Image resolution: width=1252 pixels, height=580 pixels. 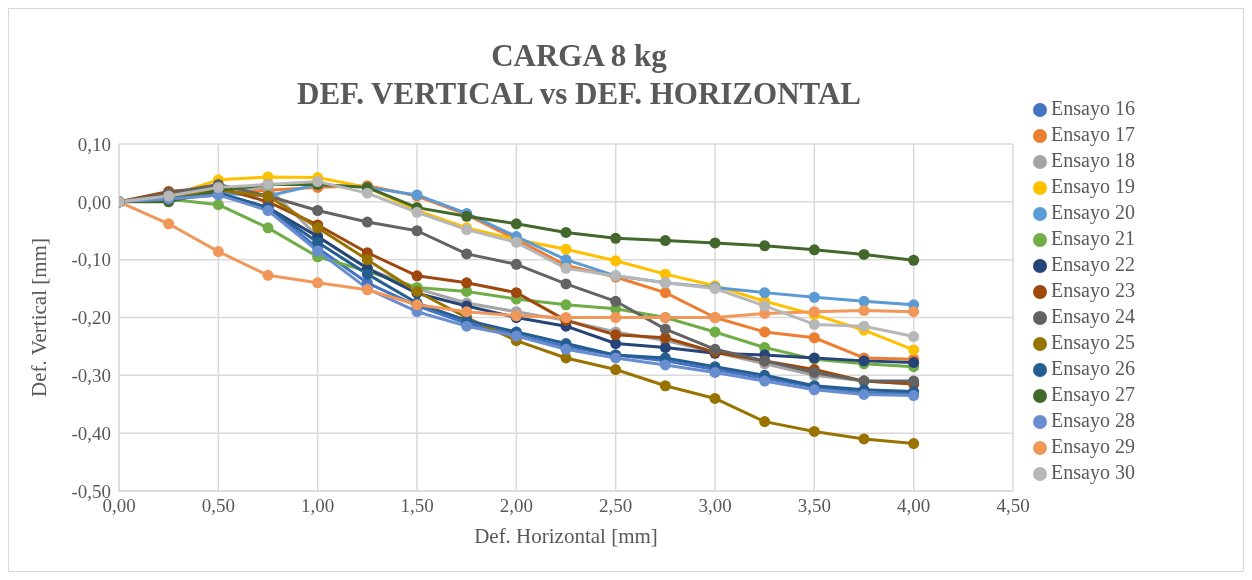 I want to click on legend-label: Ensayo 27, so click(x=1093, y=394).